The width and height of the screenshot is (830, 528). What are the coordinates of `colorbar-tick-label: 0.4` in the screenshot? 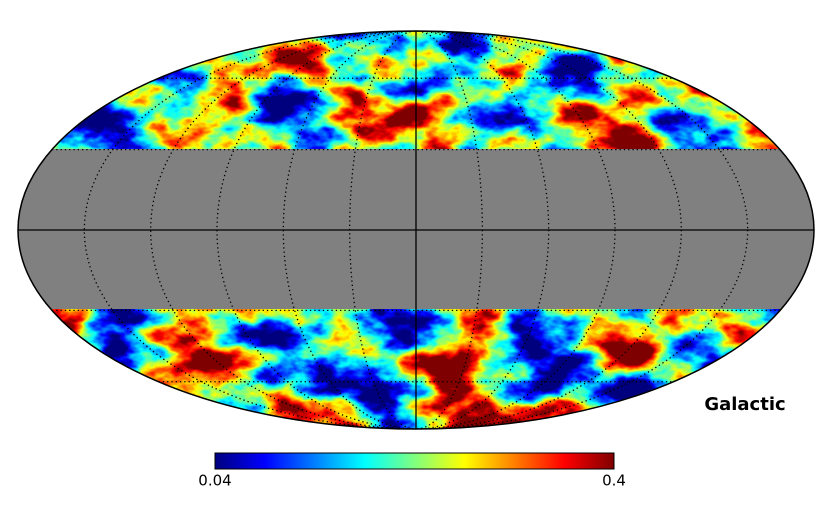 It's located at (614, 481).